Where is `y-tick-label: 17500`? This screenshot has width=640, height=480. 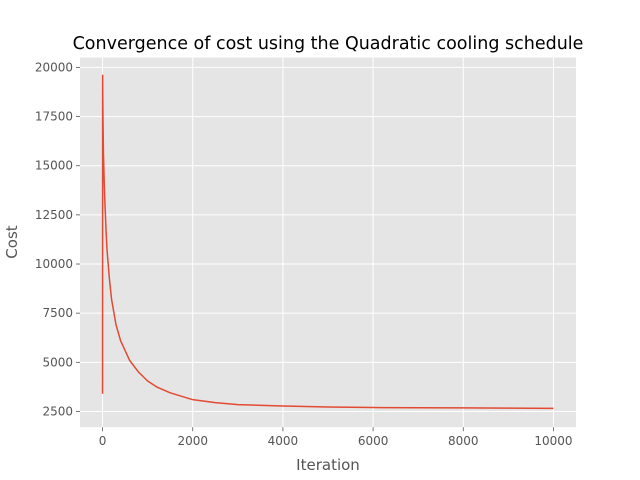 y-tick-label: 17500 is located at coordinates (54, 117).